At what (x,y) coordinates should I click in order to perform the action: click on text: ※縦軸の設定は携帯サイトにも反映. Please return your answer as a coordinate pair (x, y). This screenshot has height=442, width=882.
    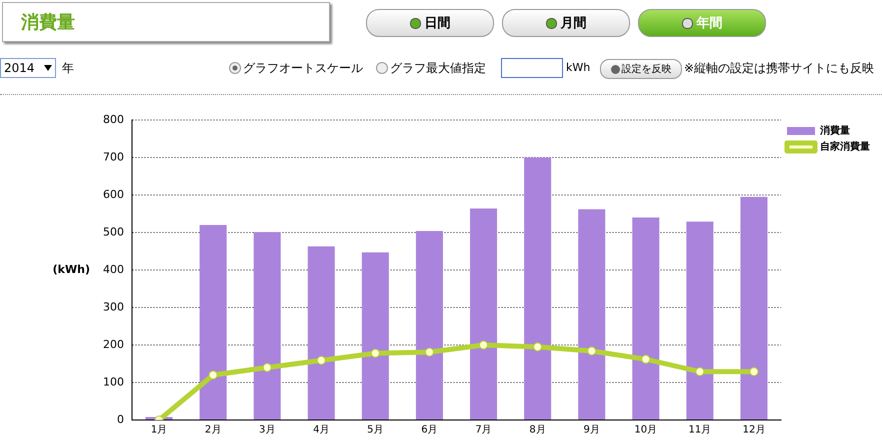
    Looking at the image, I should click on (779, 68).